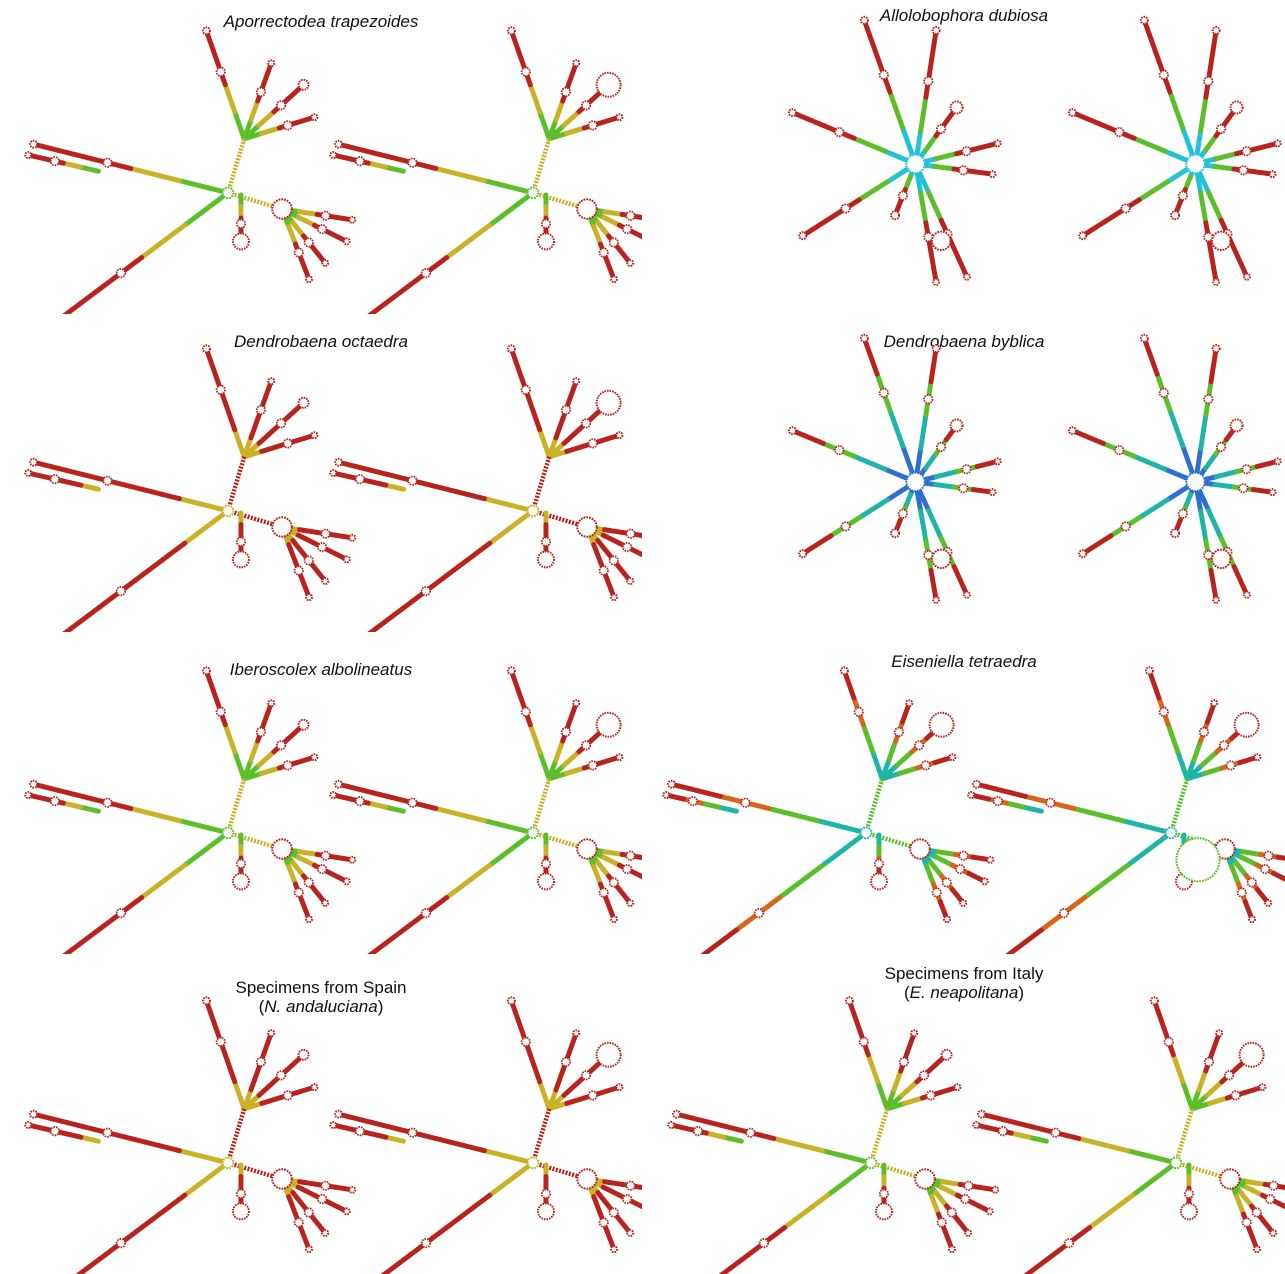 The image size is (1285, 1274). Describe the element at coordinates (894, 468) in the screenshot. I see `structure-left` at that location.